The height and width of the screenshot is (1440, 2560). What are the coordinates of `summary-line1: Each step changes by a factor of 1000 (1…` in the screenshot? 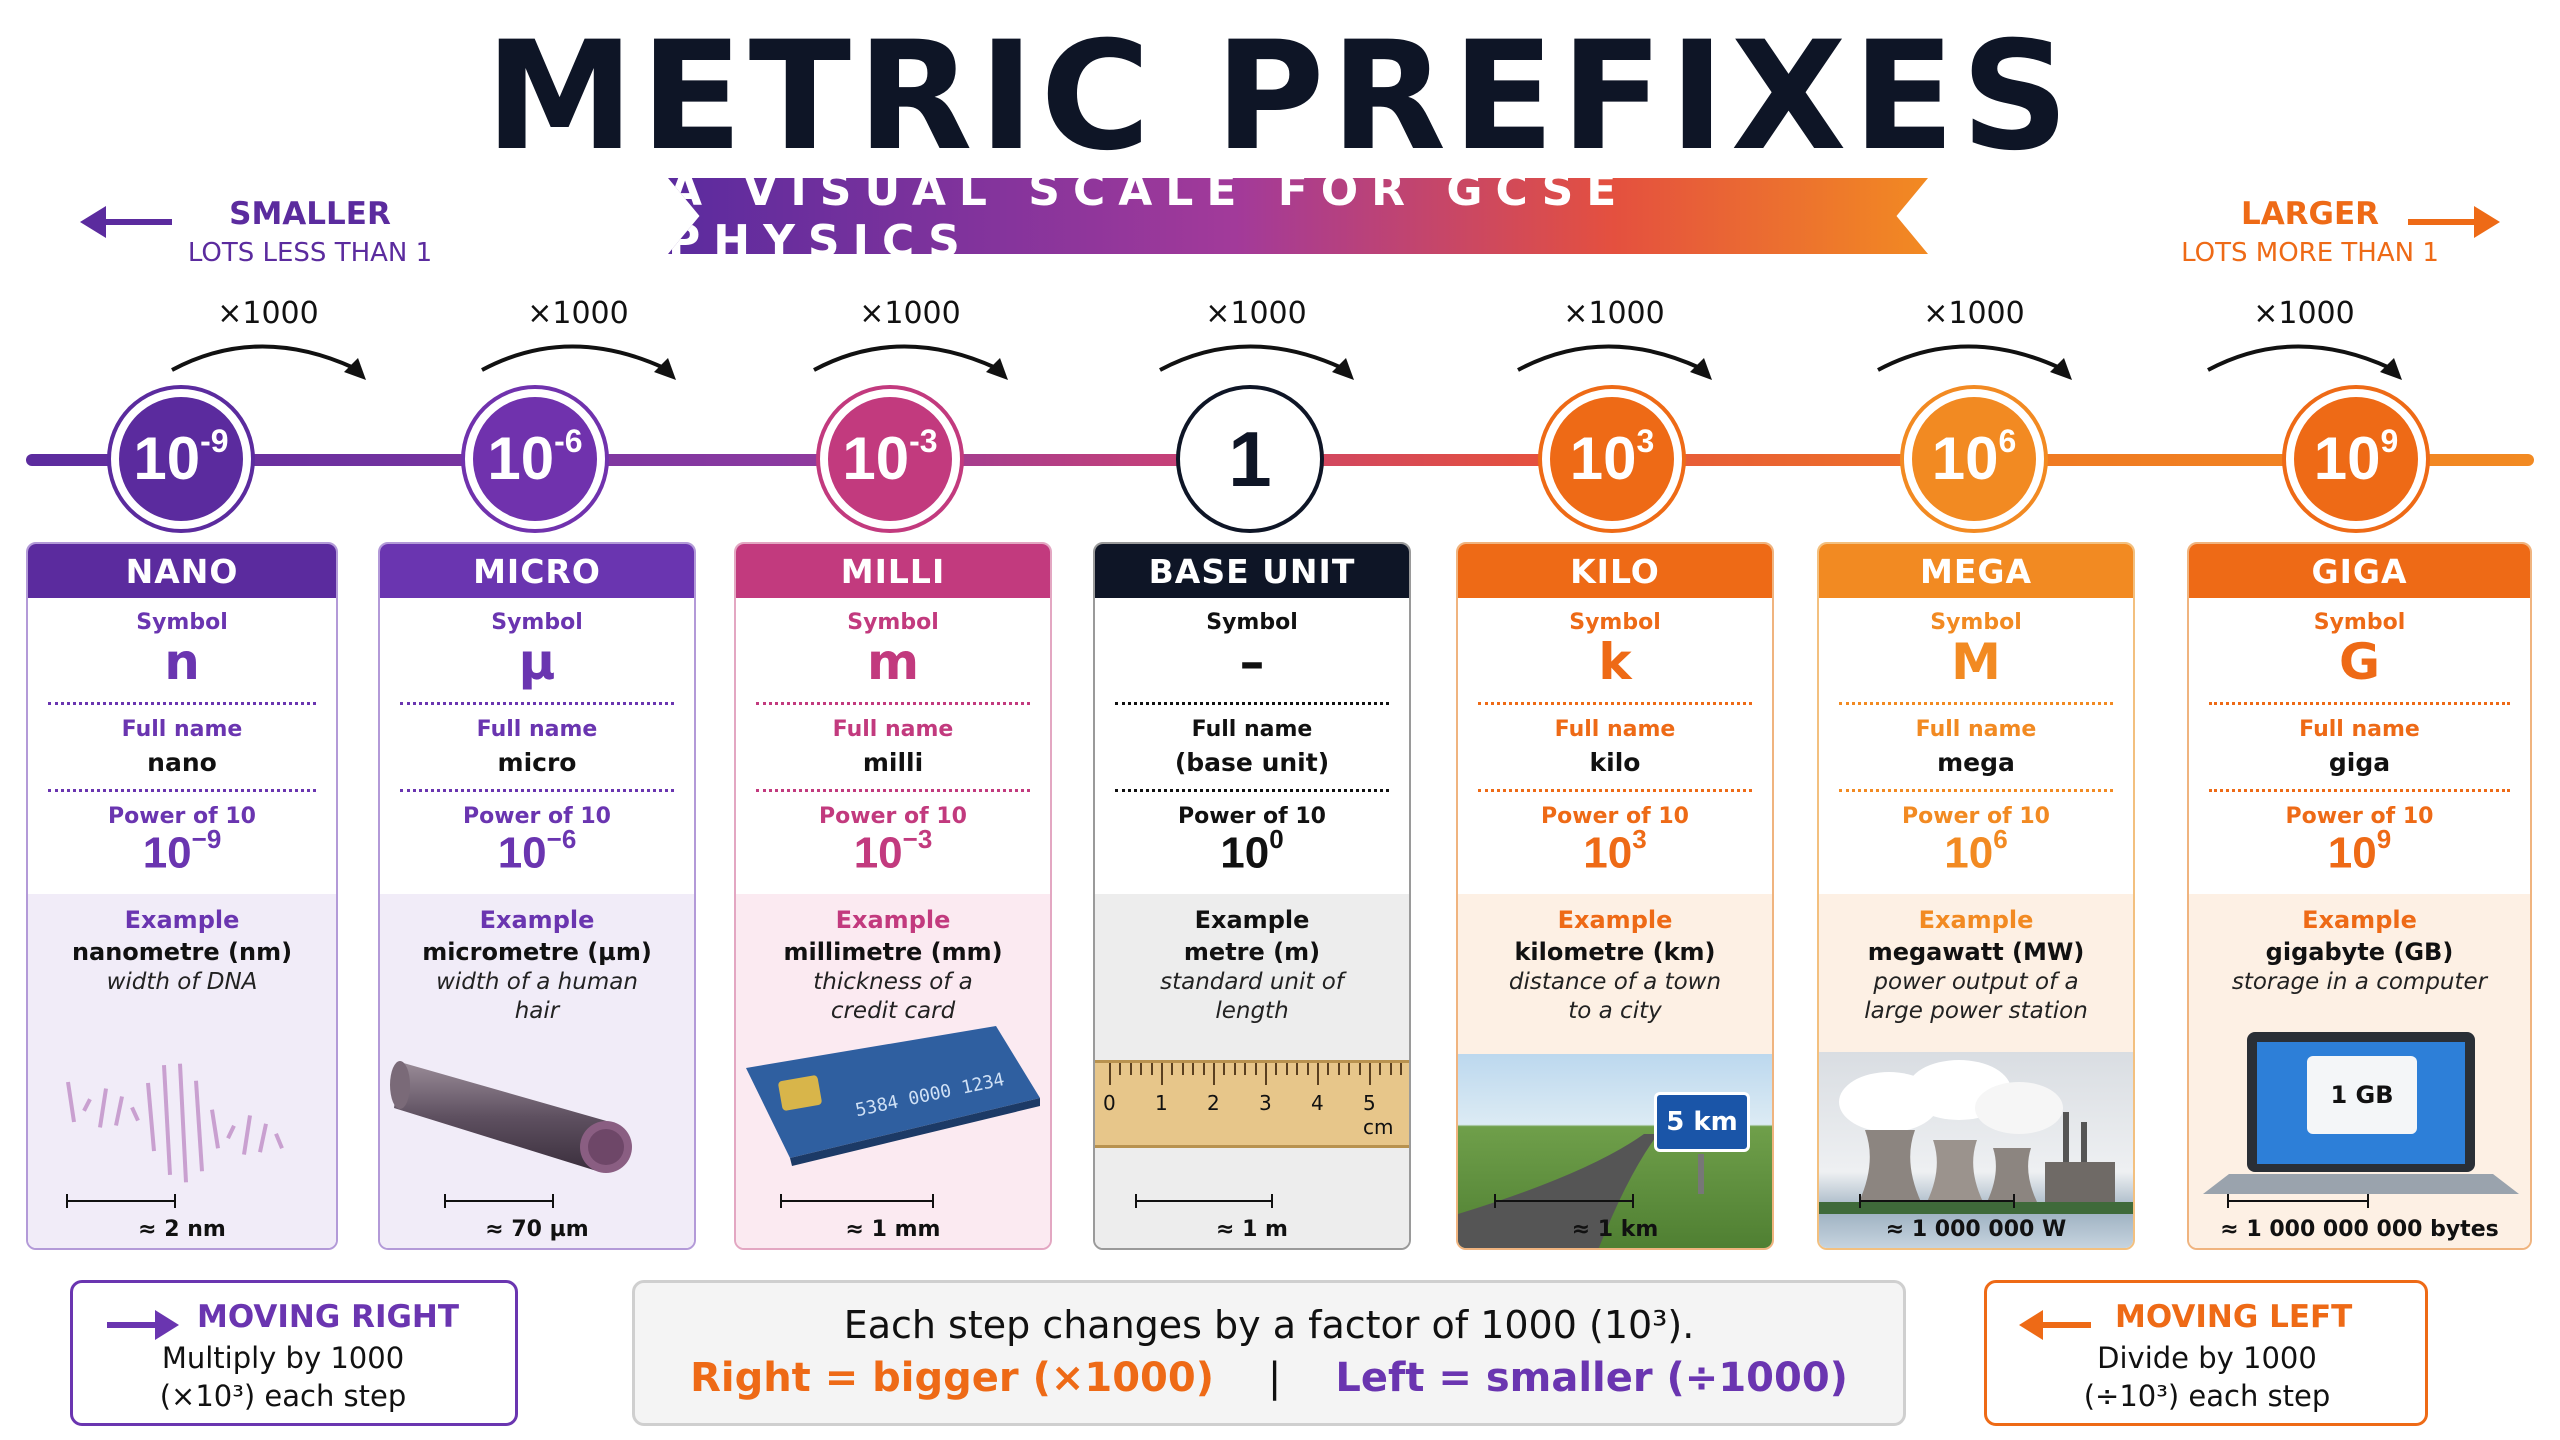 It's located at (1269, 1325).